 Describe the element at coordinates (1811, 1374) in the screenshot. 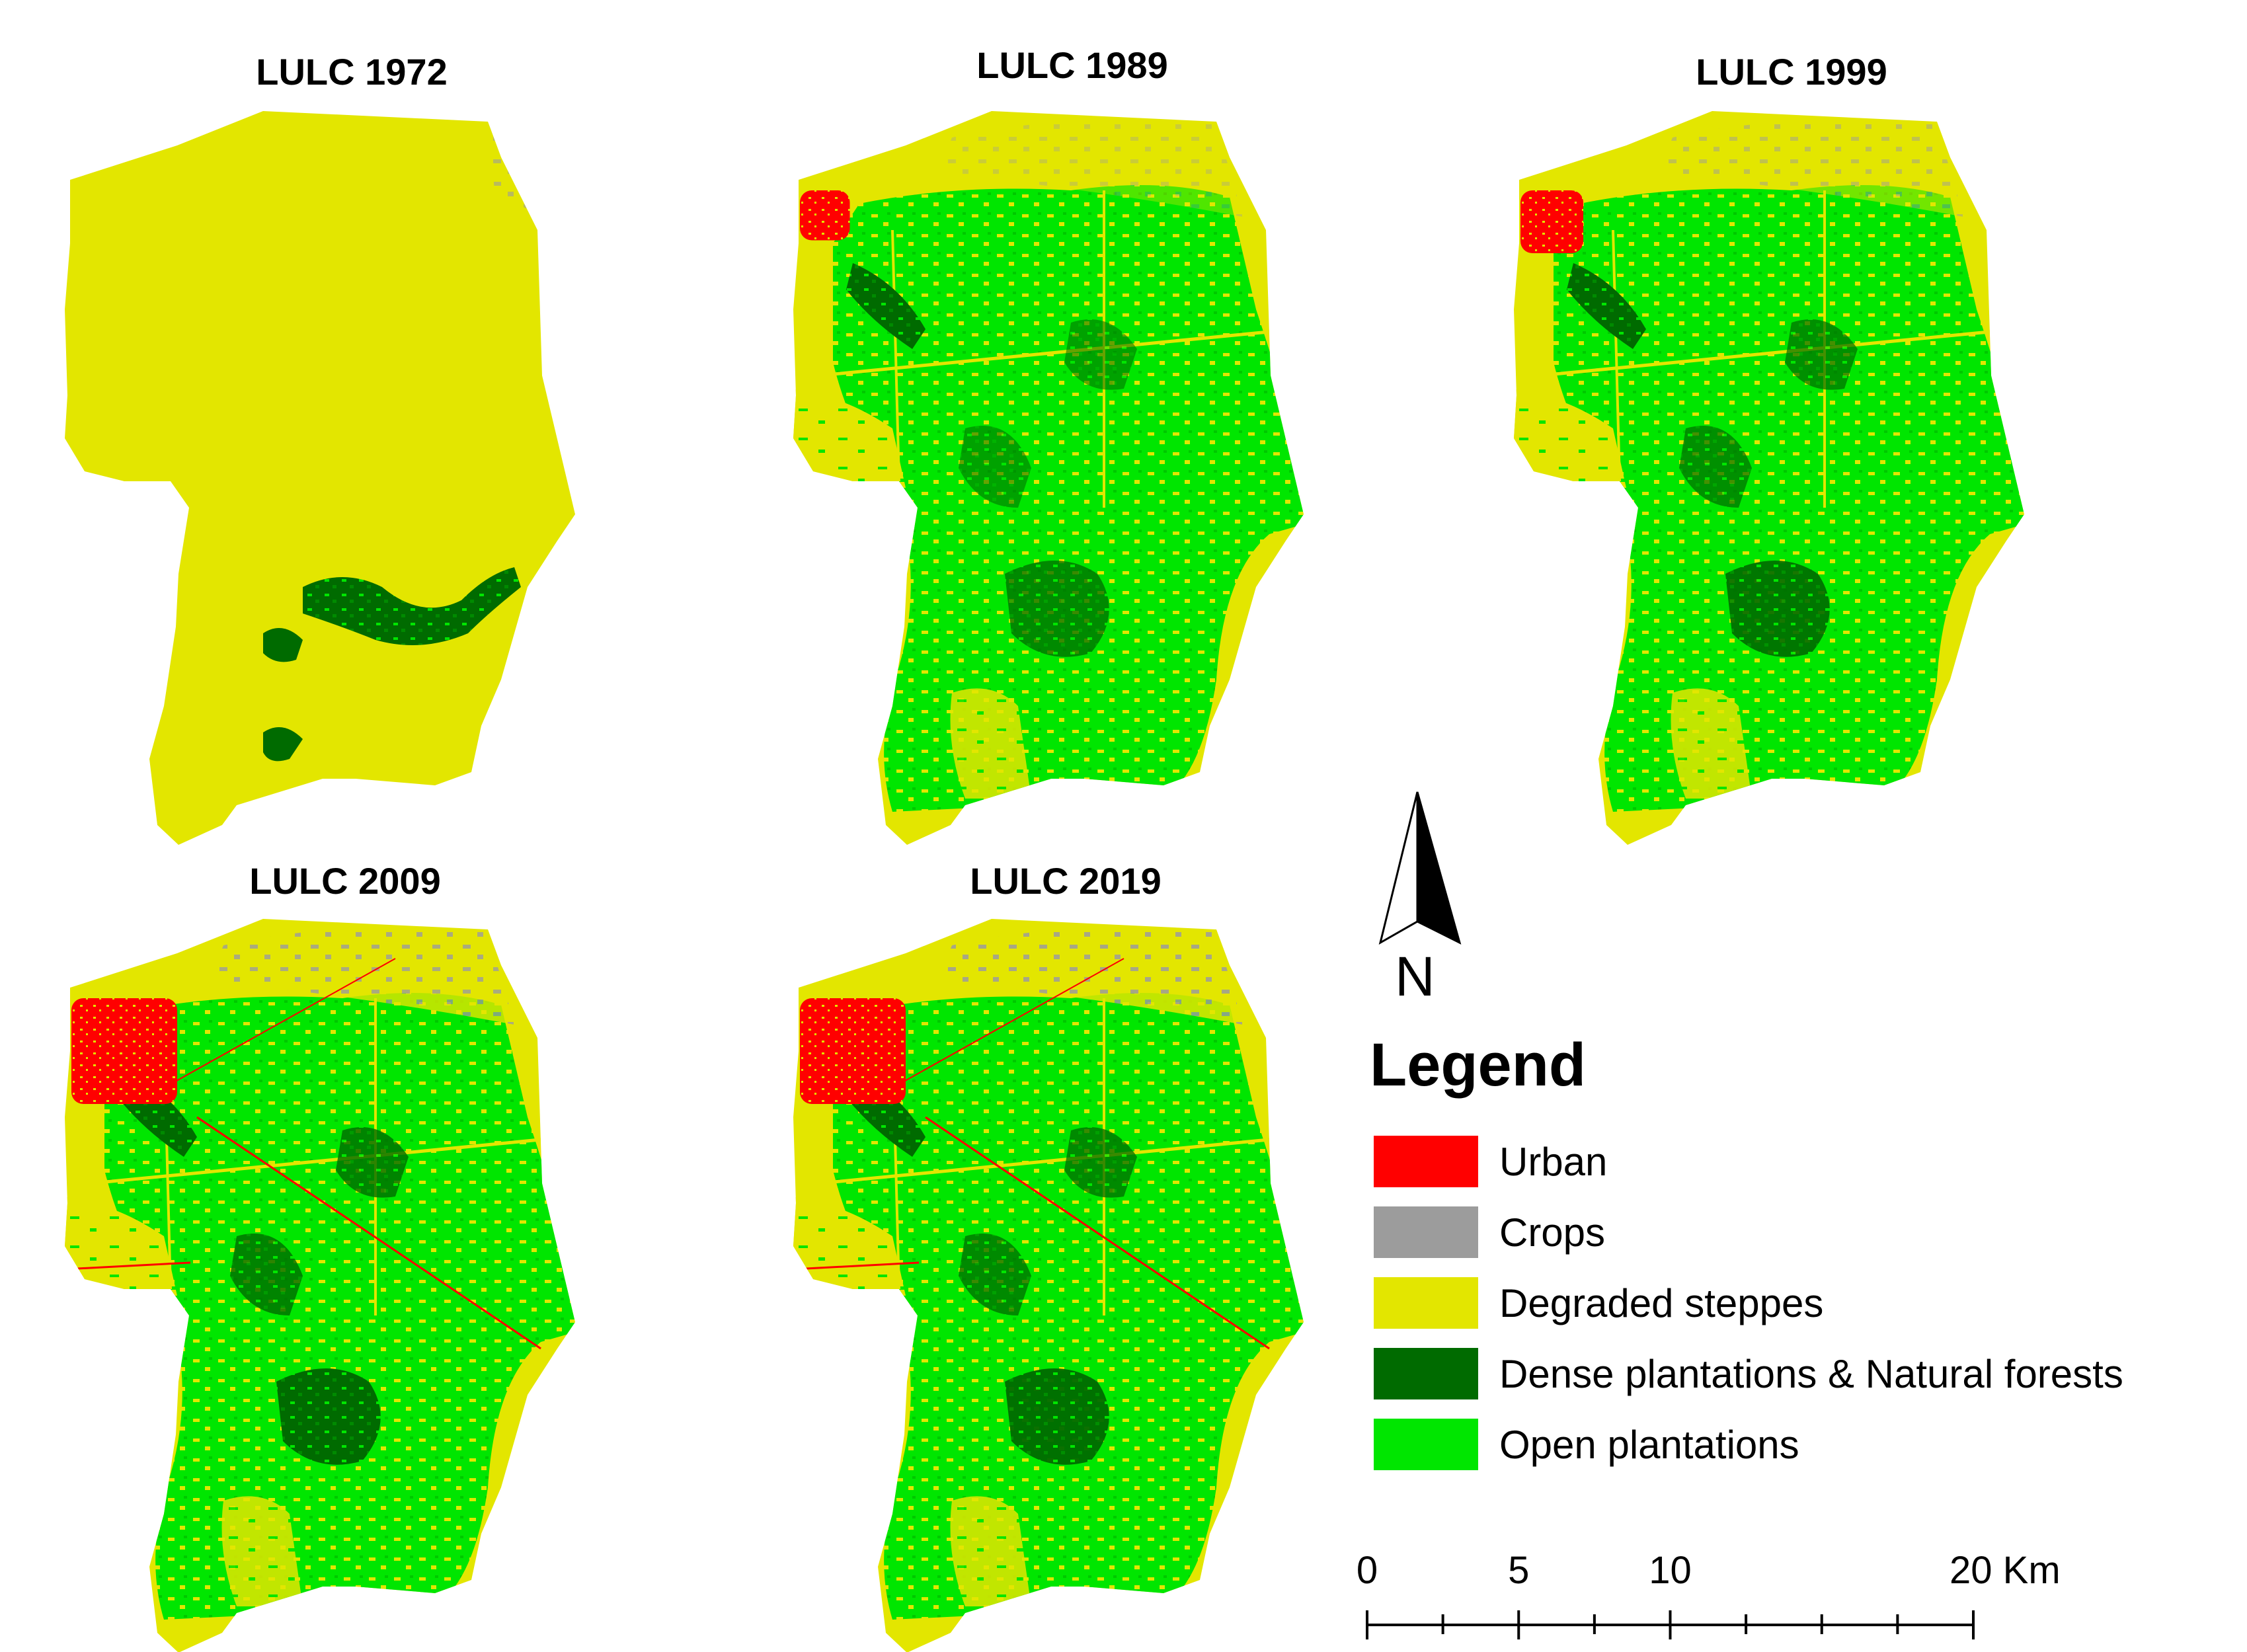

I see `legend-label: Dense plantations & Natural forests` at that location.